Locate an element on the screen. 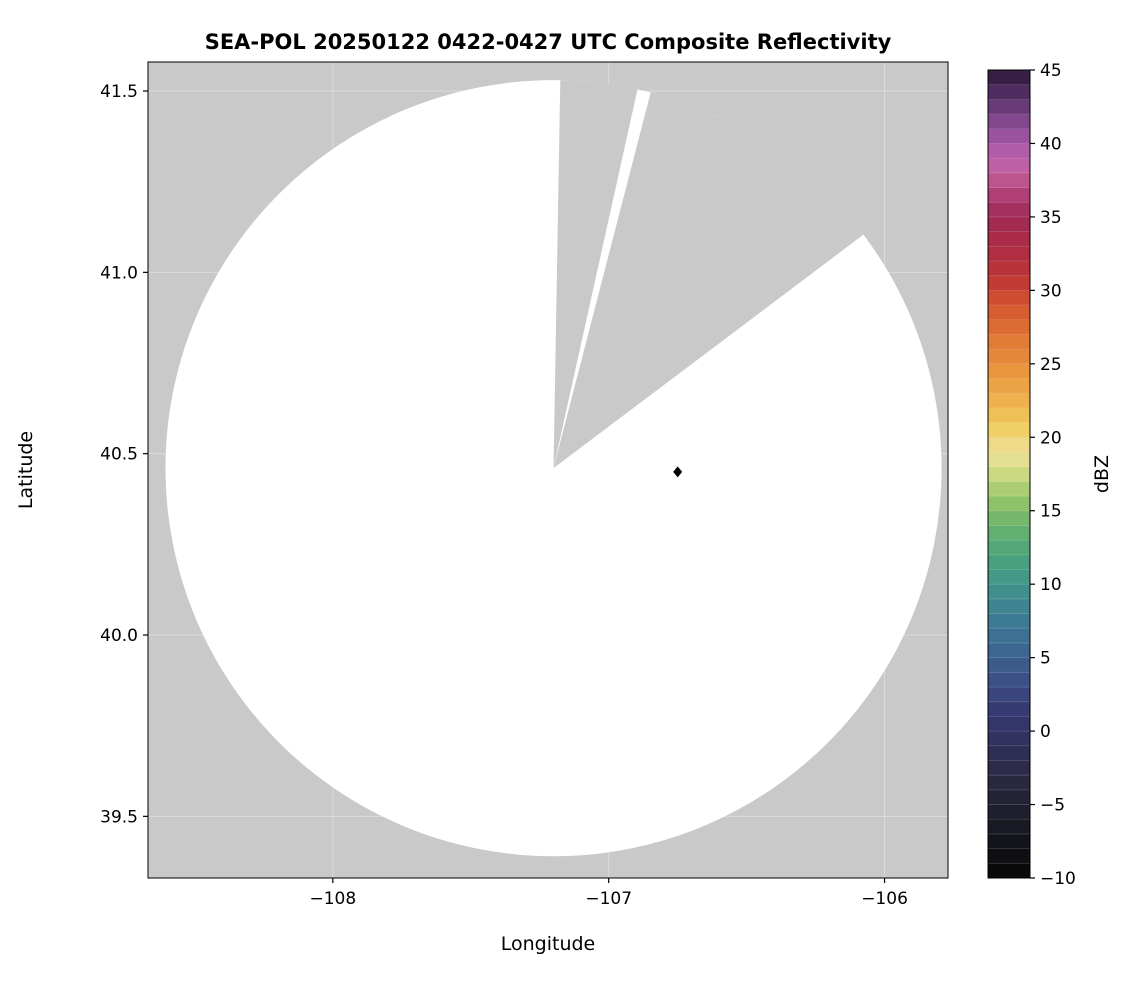 The height and width of the screenshot is (990, 1146). y-tick-label: 39.5 is located at coordinates (119, 817).